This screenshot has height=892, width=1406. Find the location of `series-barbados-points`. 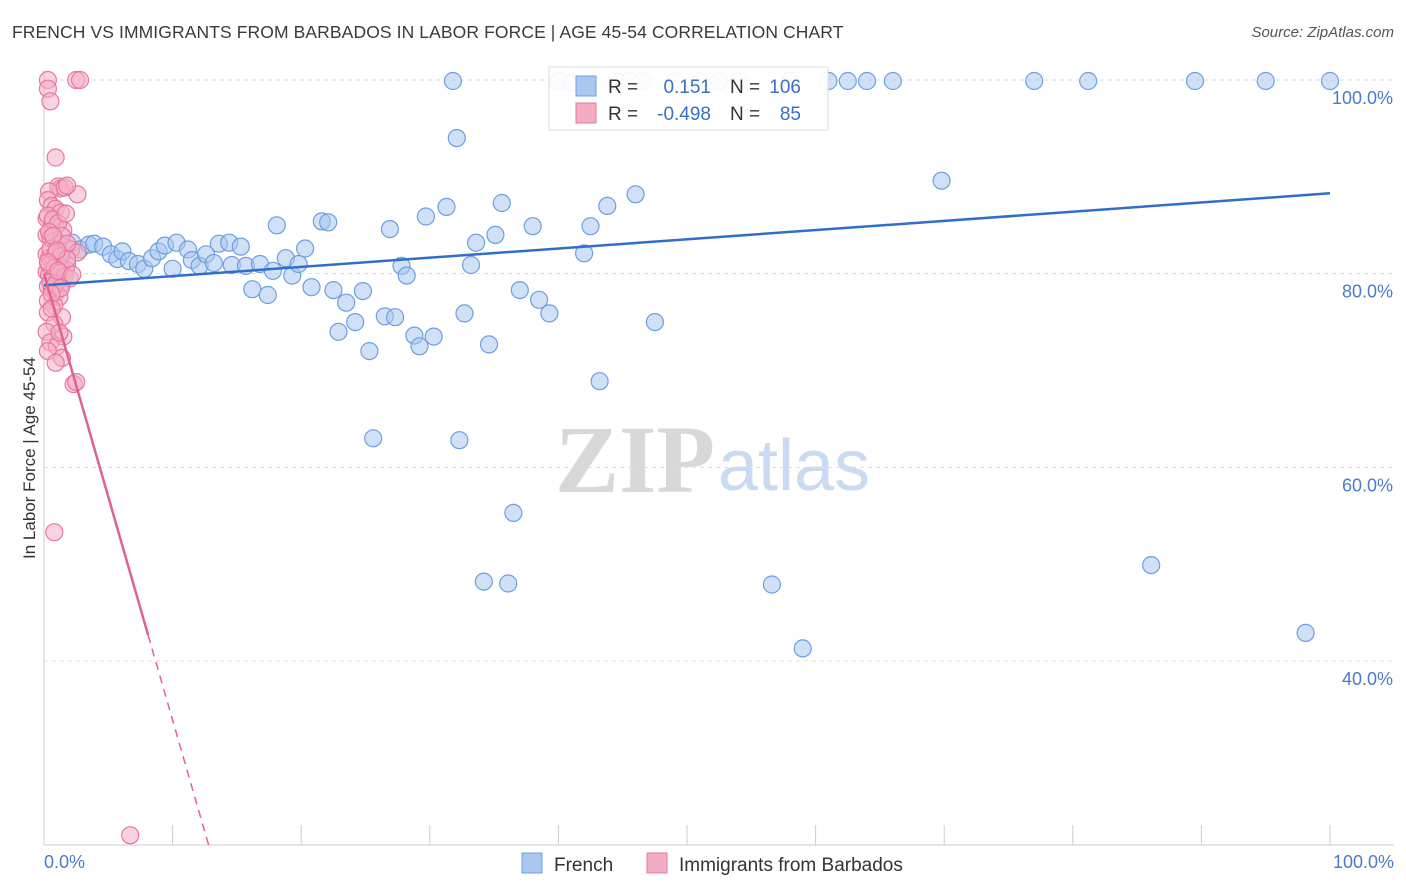

series-barbados-points is located at coordinates (88, 457).